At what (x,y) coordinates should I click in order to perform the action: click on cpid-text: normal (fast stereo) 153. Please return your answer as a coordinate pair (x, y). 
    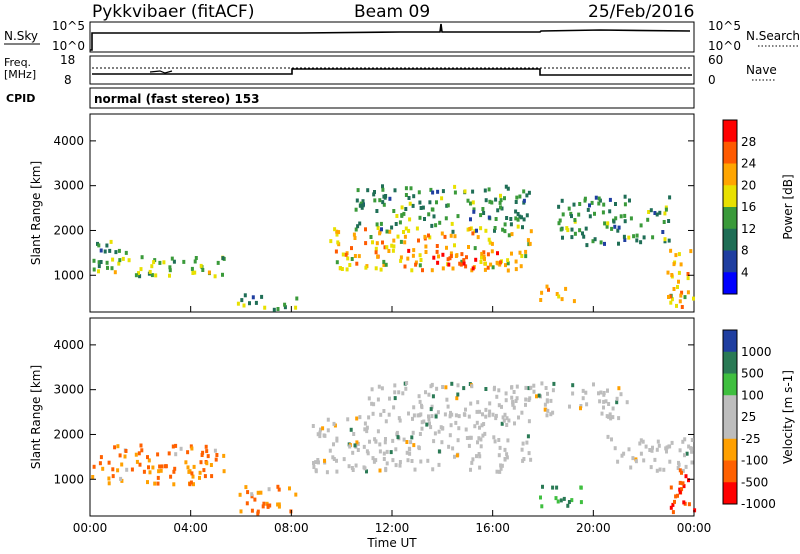
    Looking at the image, I should click on (177, 99).